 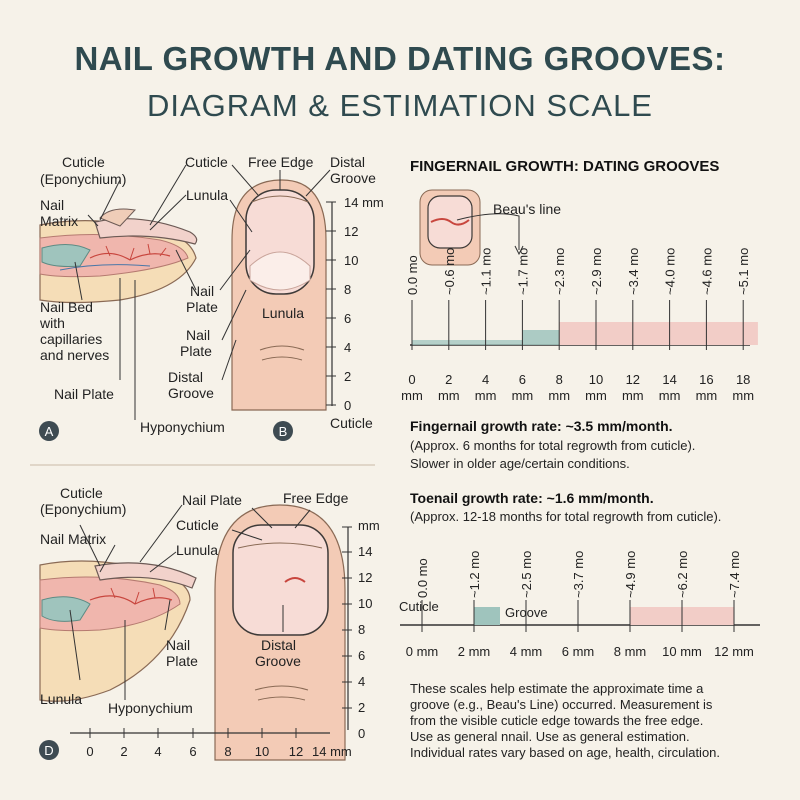 I want to click on bottom-tick-6: 6, so click(x=192, y=751).